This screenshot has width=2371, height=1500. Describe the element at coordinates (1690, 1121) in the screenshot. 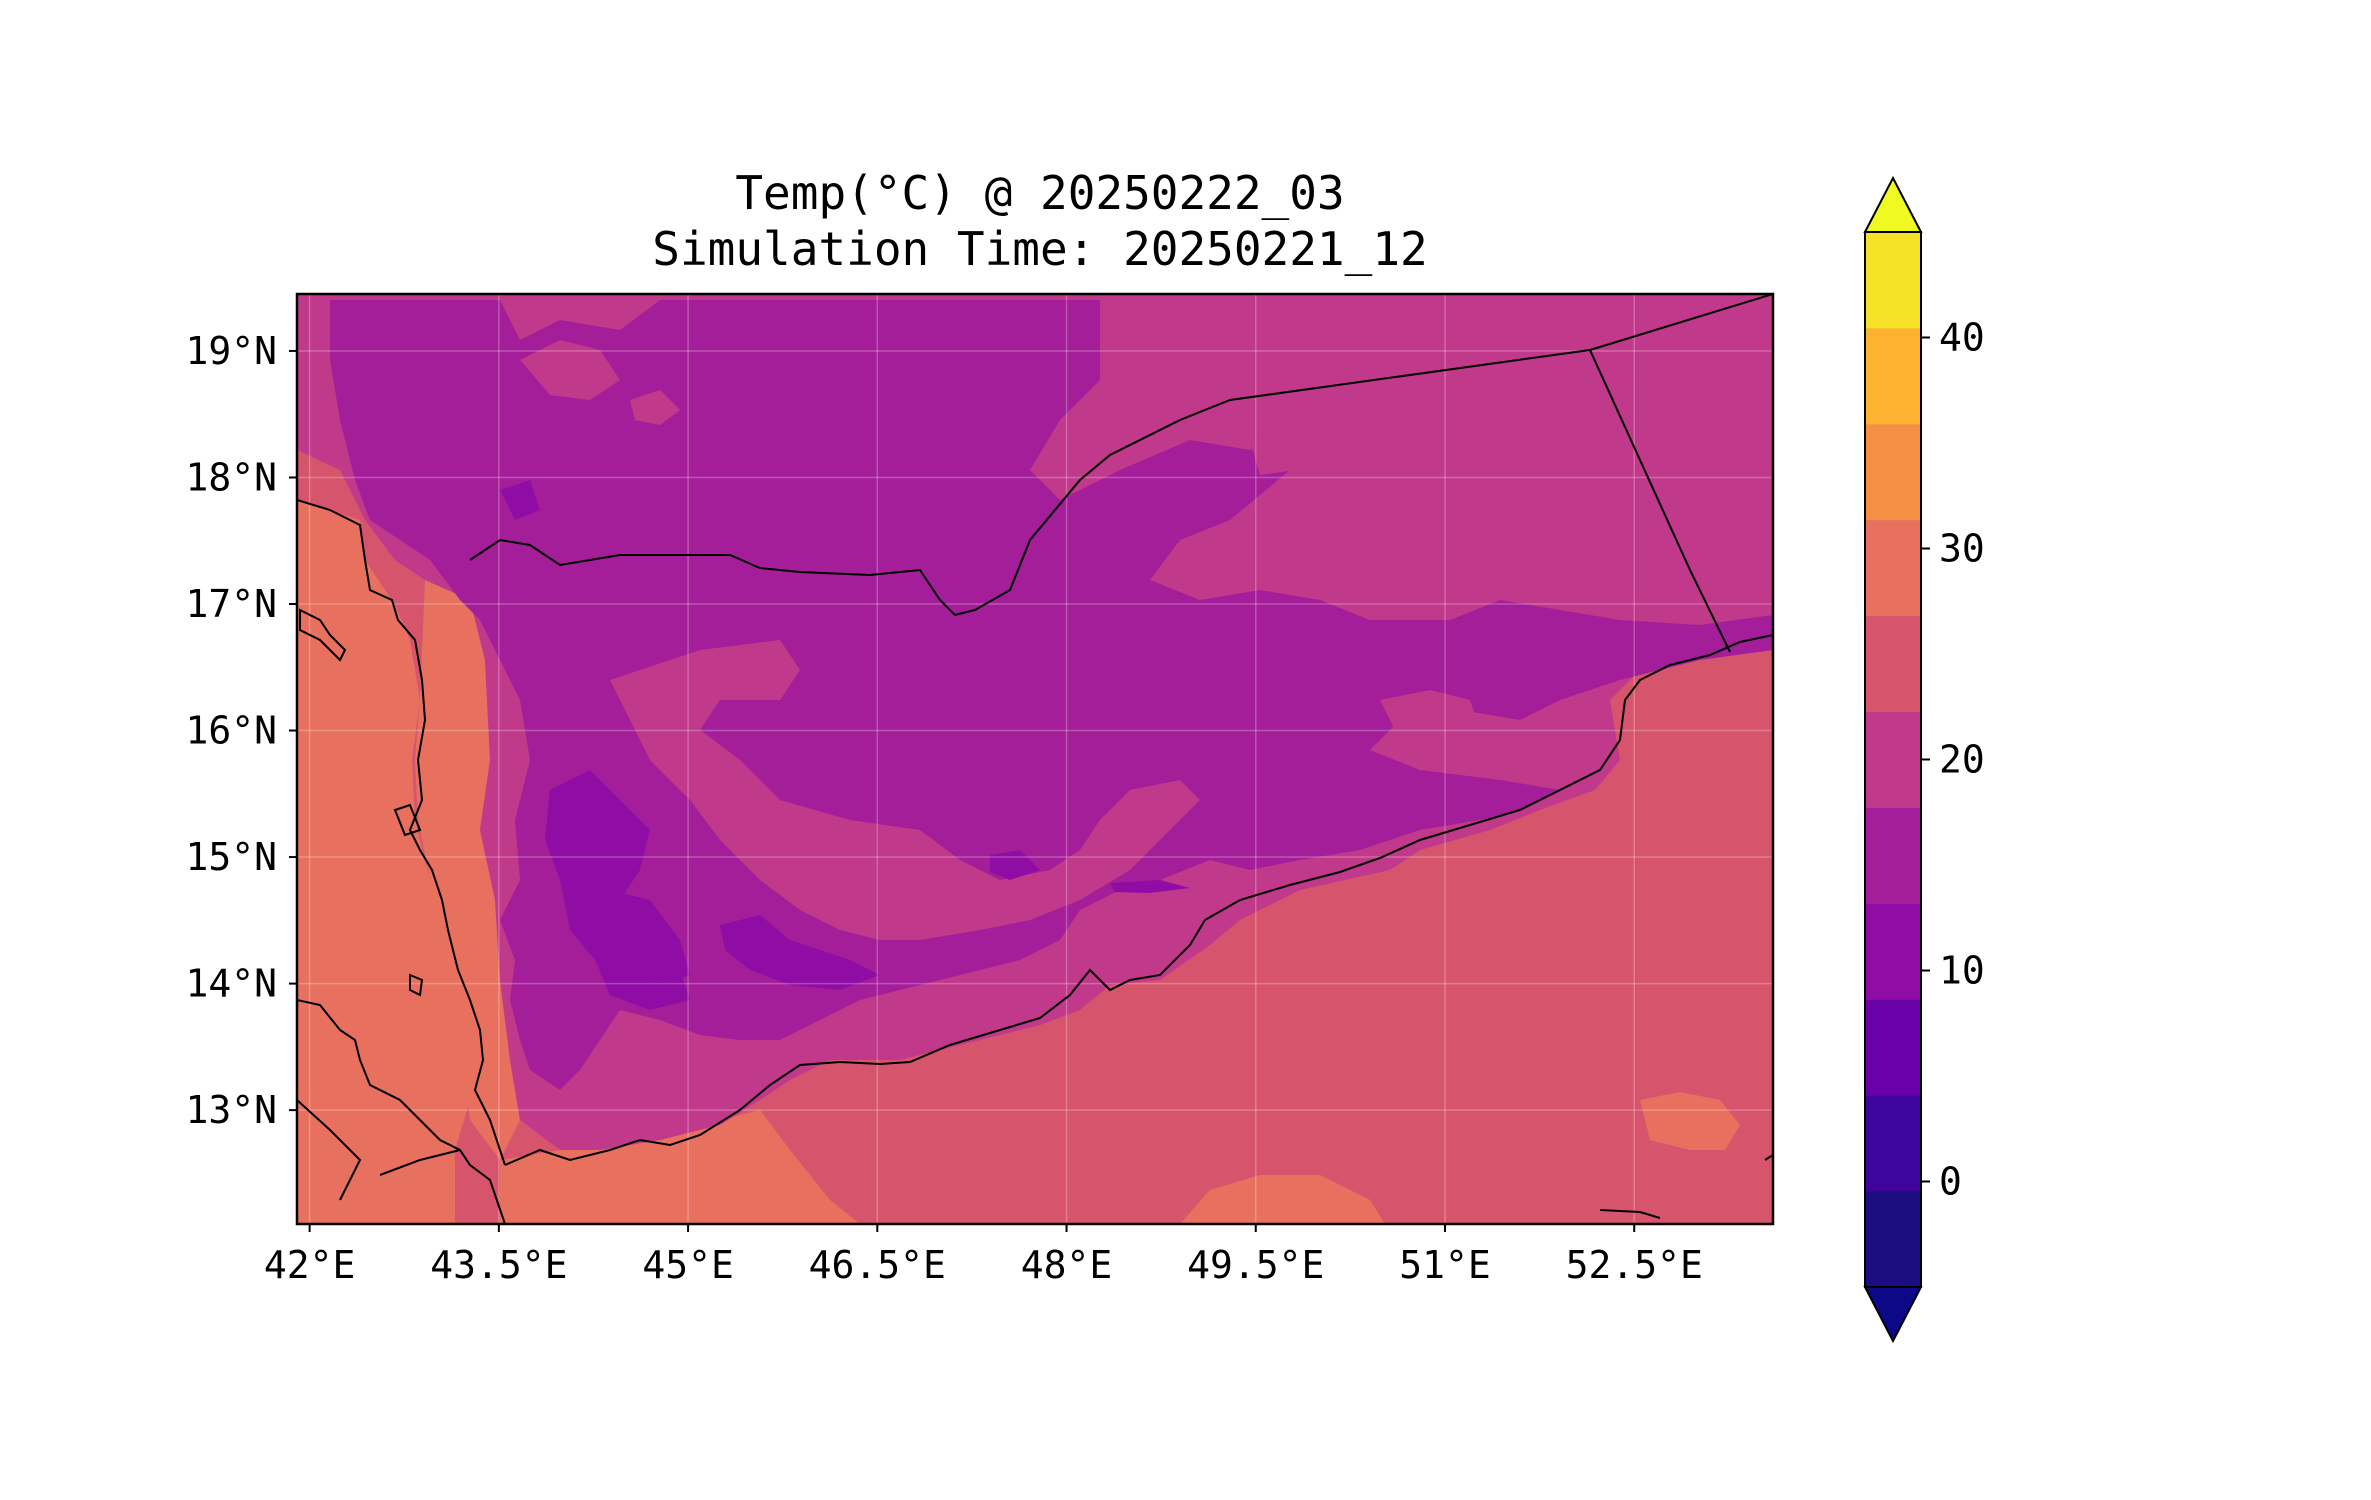

I see `socotra-warm-patch` at that location.